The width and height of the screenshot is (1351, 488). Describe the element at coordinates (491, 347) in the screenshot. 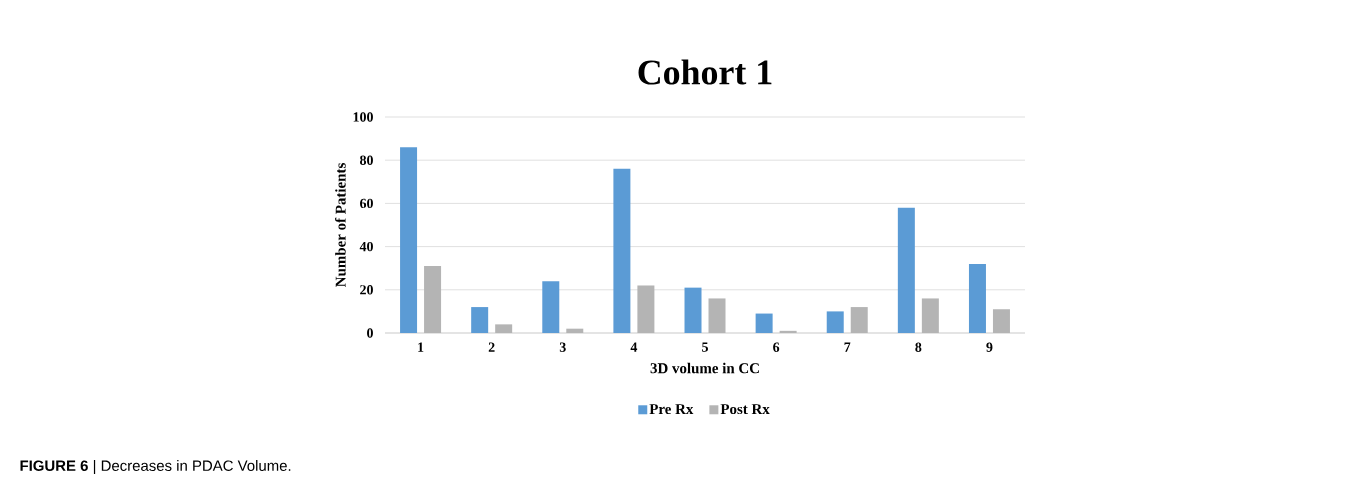

I see `x-tick-label: 2` at that location.